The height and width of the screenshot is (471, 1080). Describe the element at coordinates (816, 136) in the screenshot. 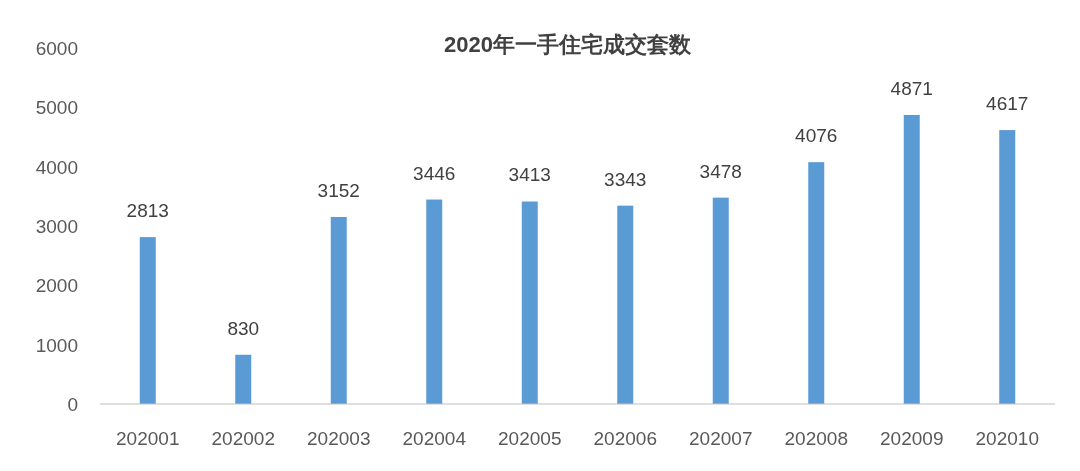

I see `data-label: 4076` at that location.